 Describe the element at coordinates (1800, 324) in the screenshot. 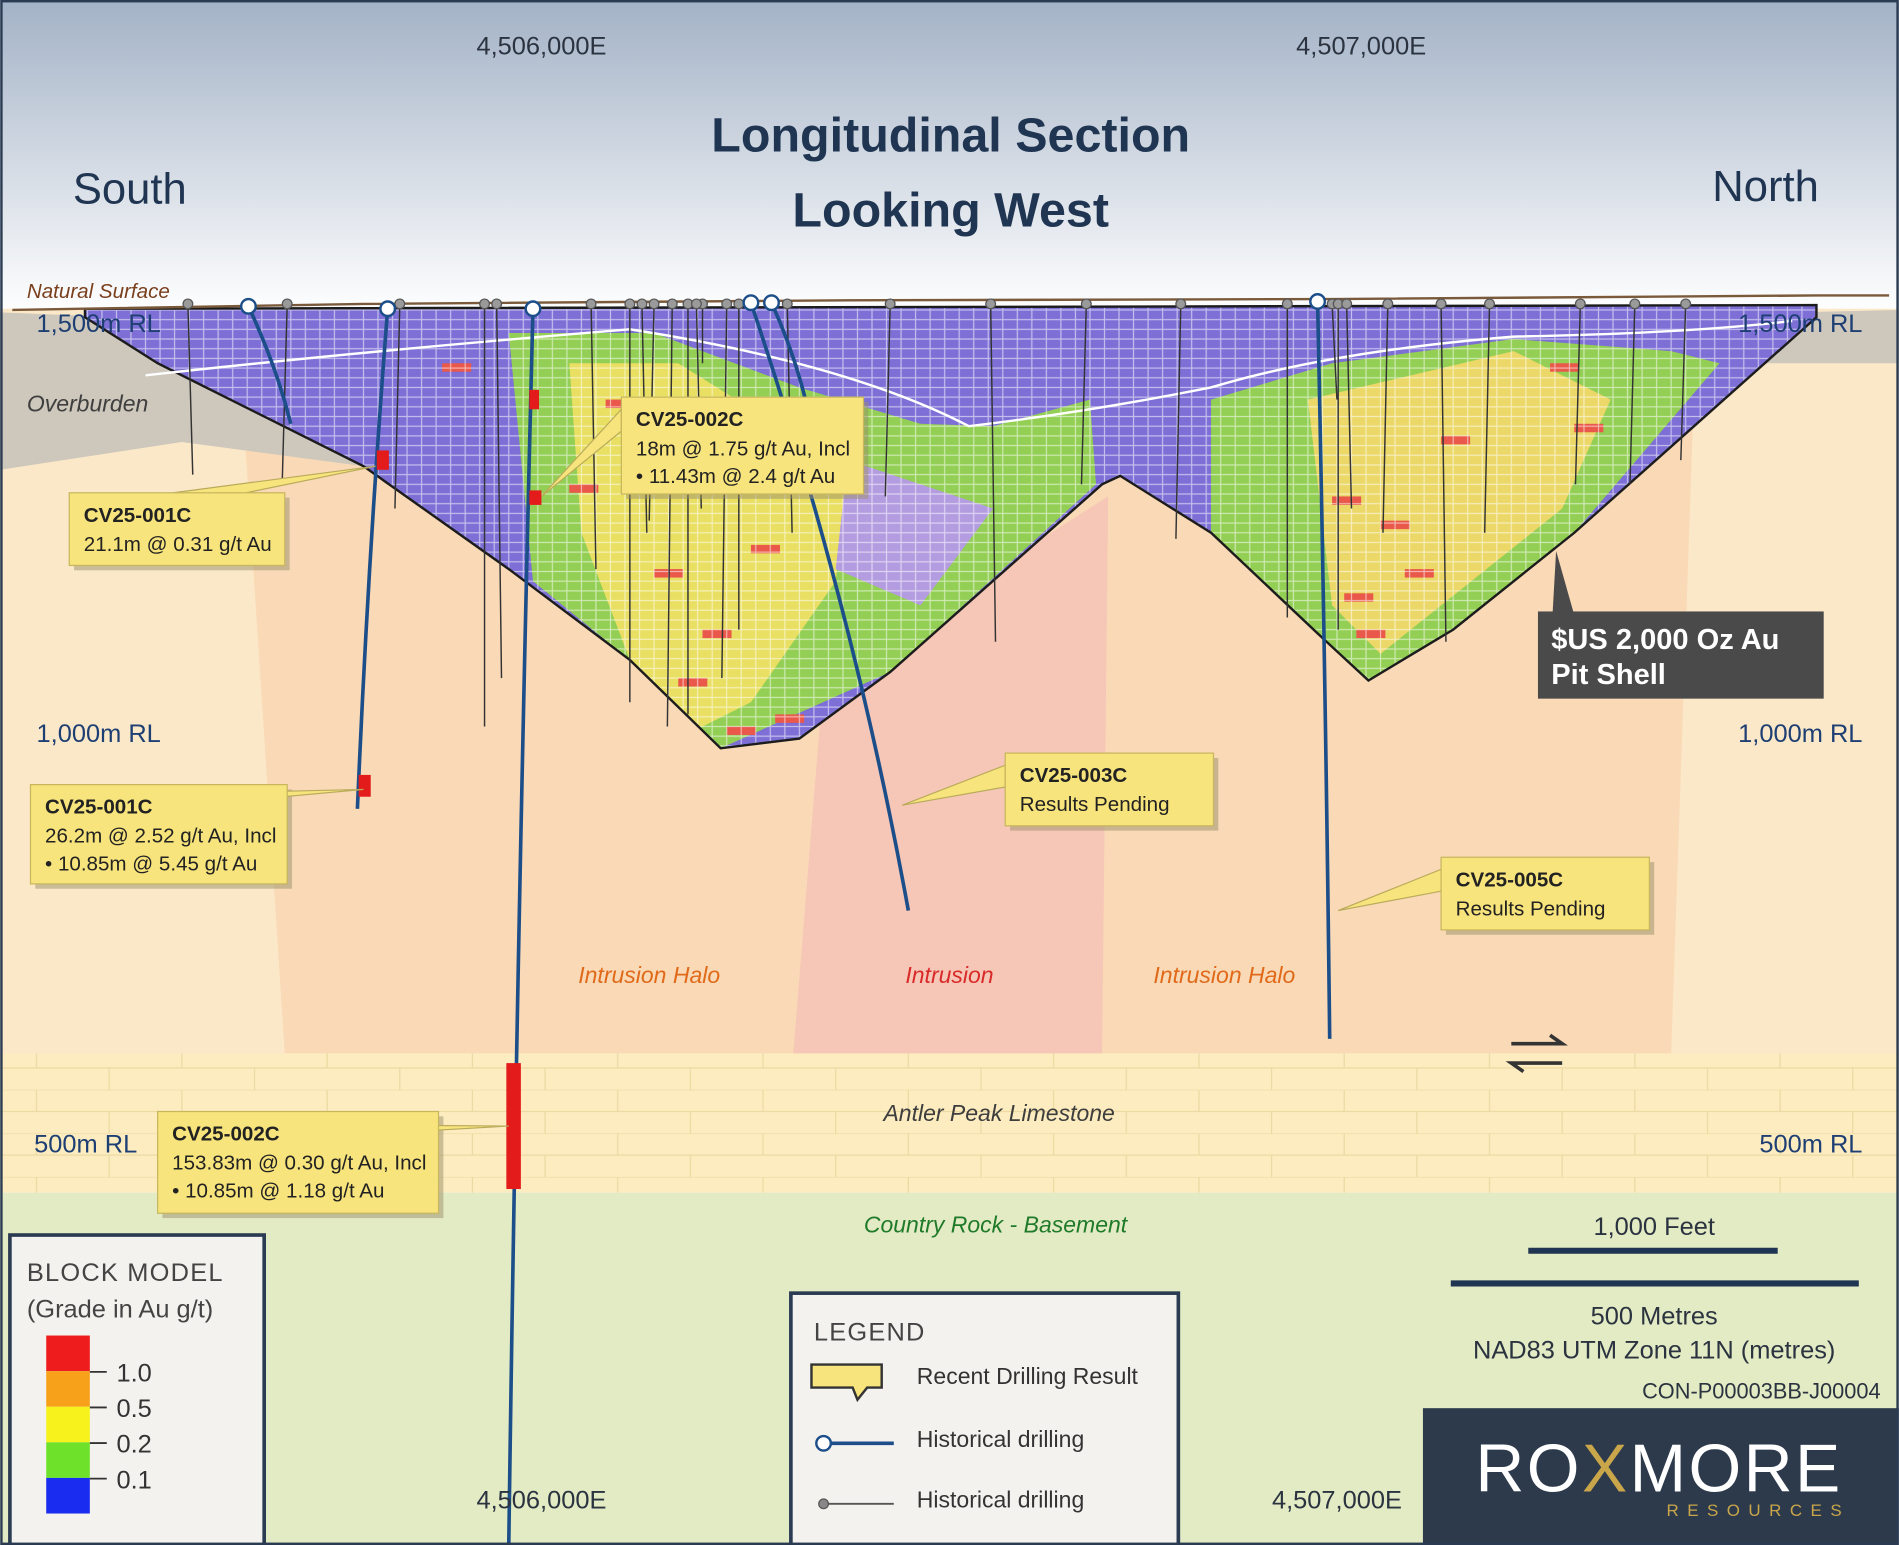

I see `elevation-label: 1,500m RL` at that location.